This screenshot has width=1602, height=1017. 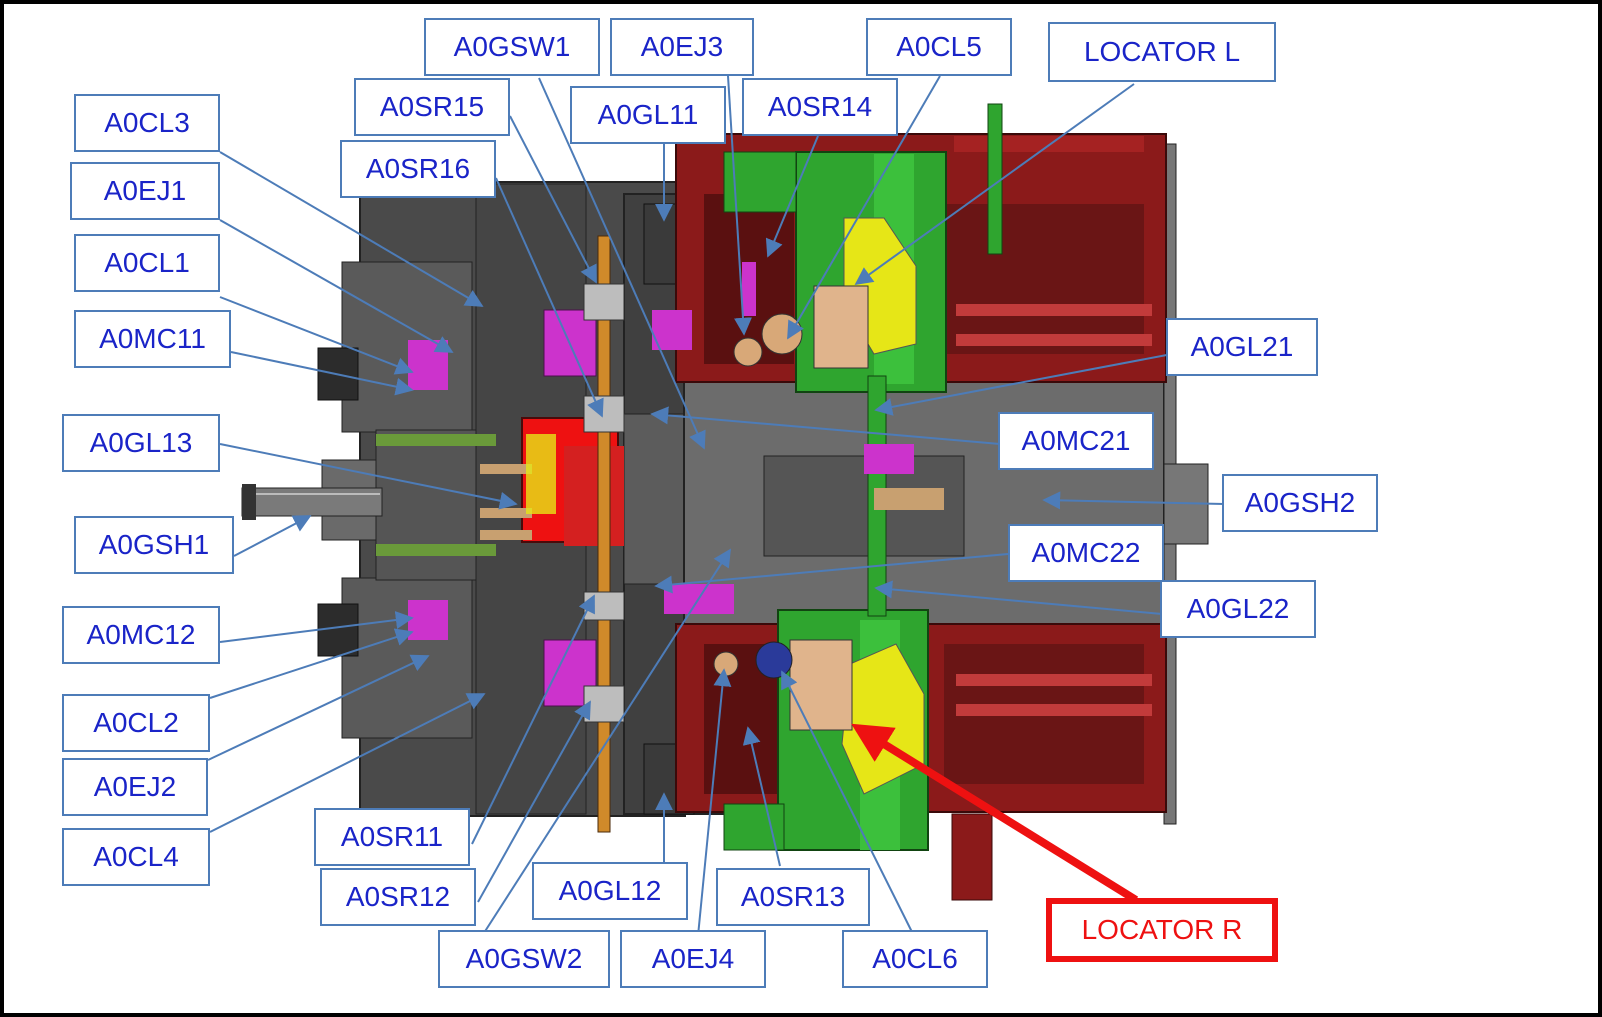 What do you see at coordinates (825, 425) in the screenshot?
I see `leader-a0mc21` at bounding box center [825, 425].